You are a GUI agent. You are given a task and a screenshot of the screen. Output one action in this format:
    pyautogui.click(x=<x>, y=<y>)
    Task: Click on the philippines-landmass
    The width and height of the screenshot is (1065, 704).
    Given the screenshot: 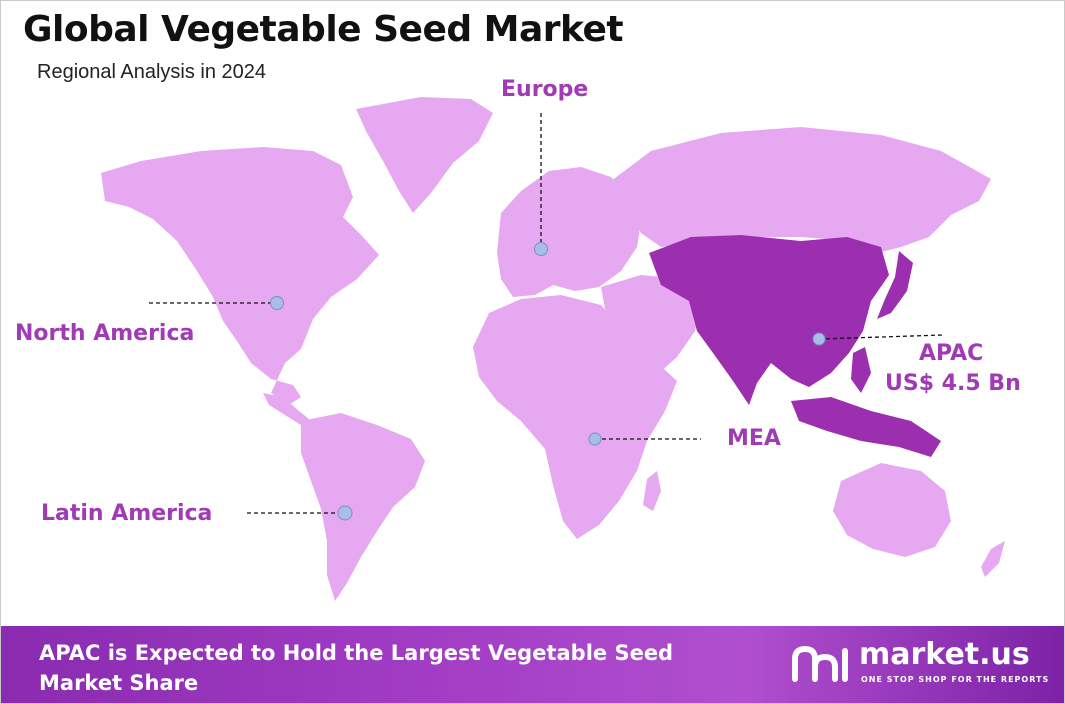 What is the action you would take?
    pyautogui.click(x=861, y=370)
    